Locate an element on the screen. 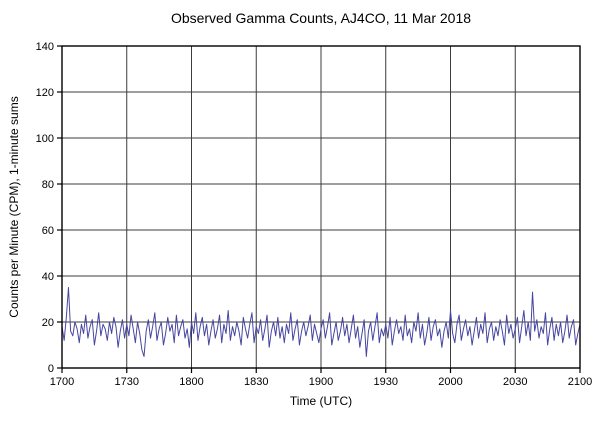  y-tick-label: 120 is located at coordinates (45, 93).